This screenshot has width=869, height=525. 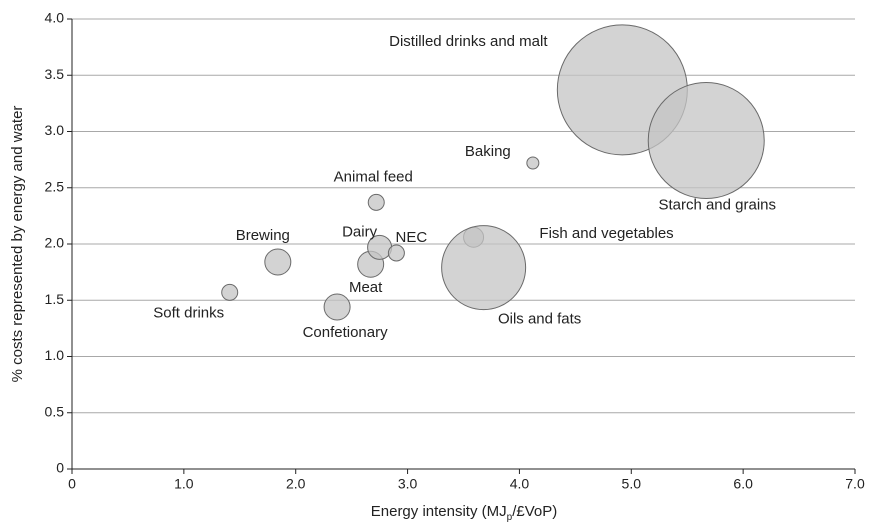 I want to click on bubble-label: Confetionary, so click(x=346, y=332).